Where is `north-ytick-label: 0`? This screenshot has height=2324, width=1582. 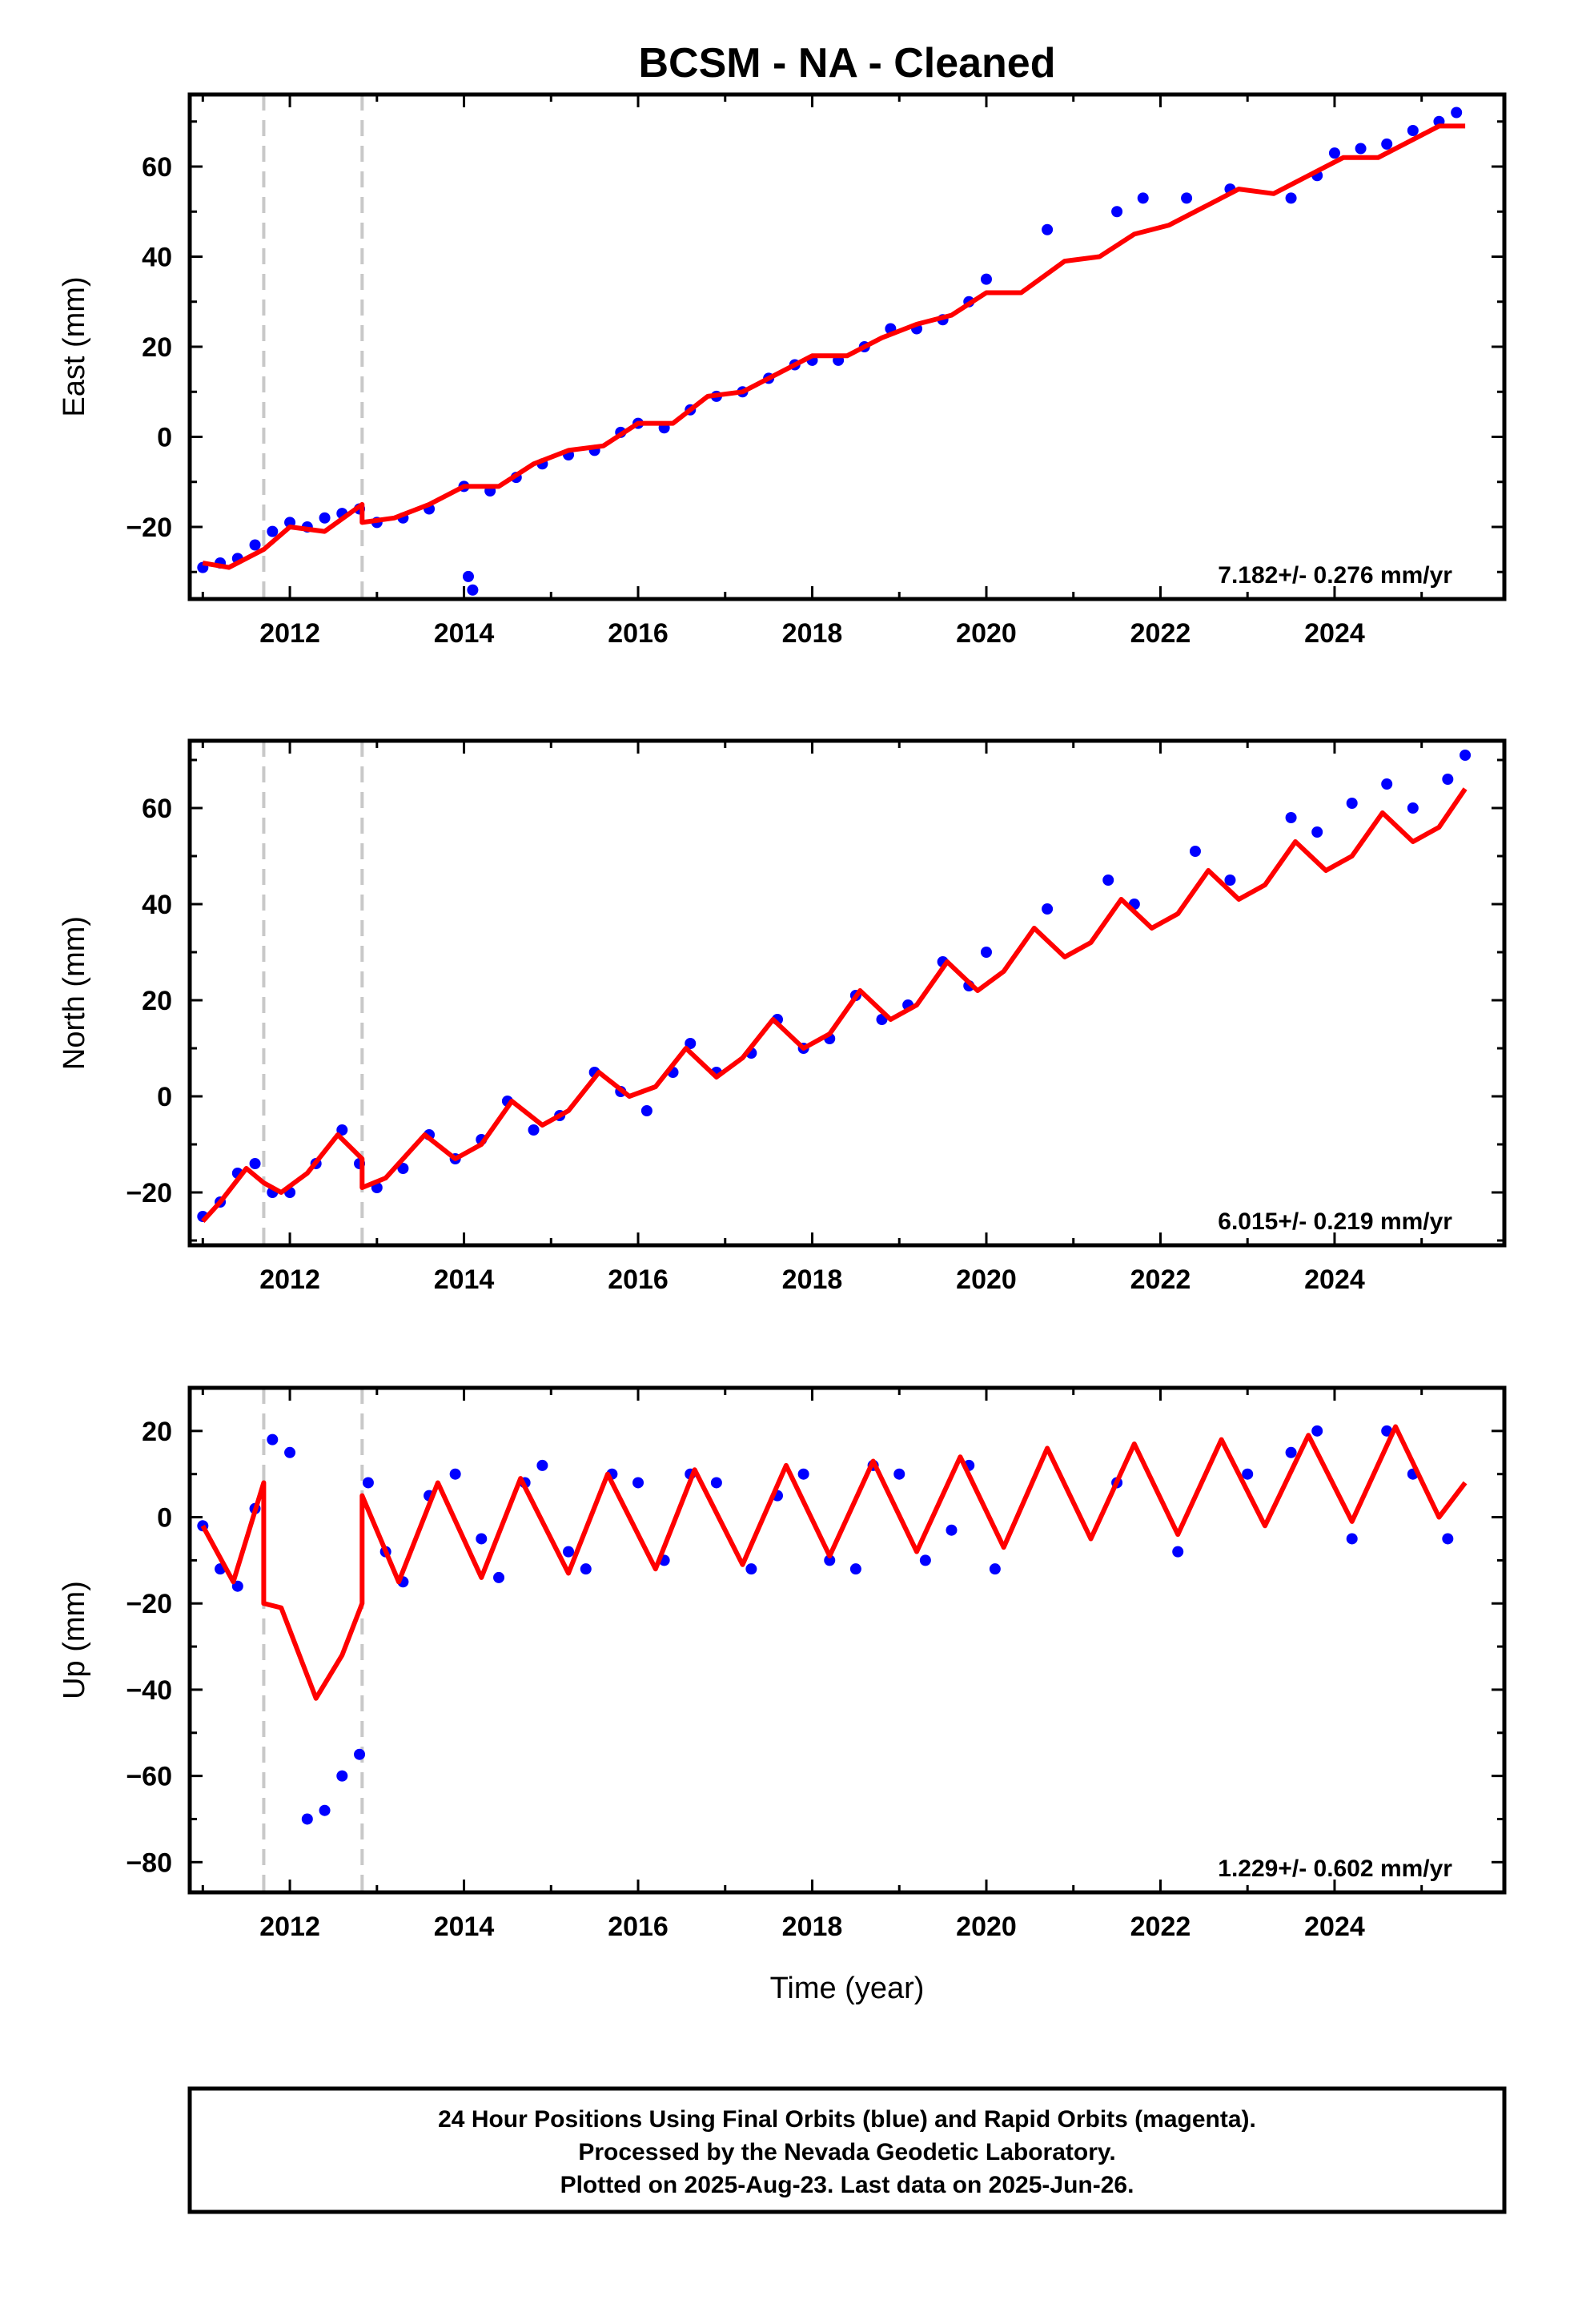
north-ytick-label: 0 is located at coordinates (164, 1097).